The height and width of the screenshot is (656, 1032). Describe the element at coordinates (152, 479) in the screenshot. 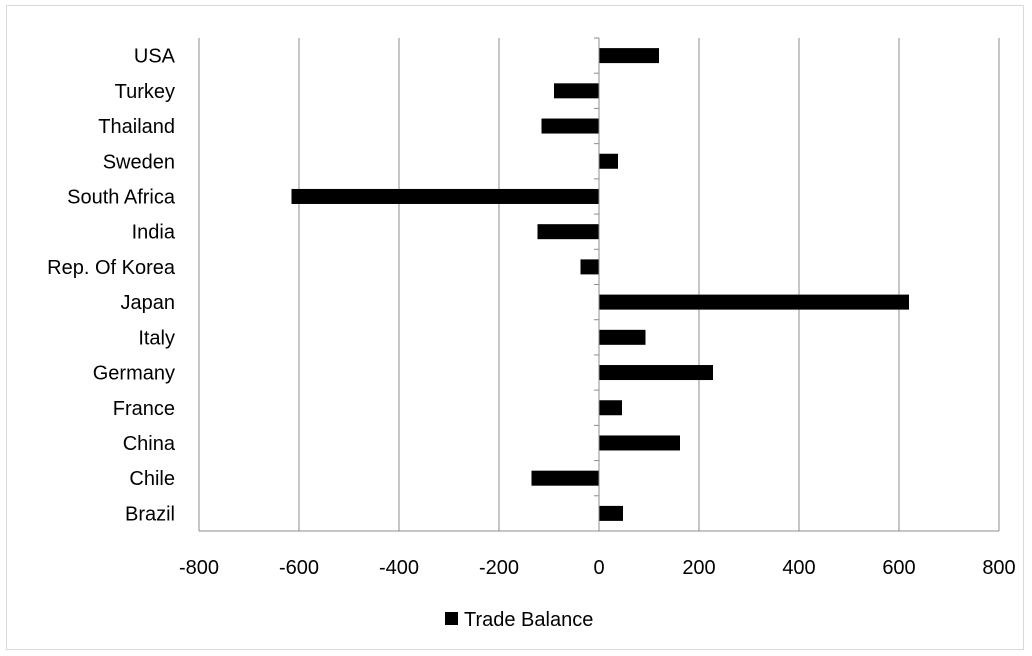

I see `category-label: Chile` at that location.